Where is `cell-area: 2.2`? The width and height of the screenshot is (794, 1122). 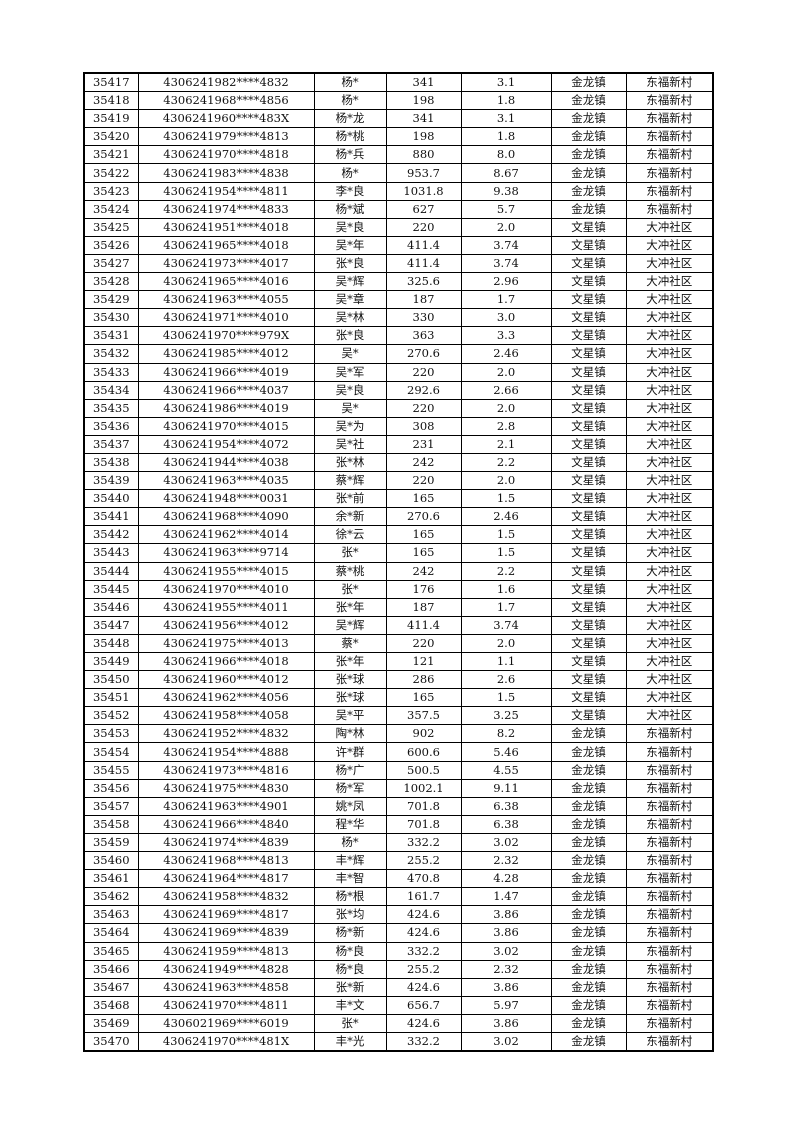 cell-area: 2.2 is located at coordinates (506, 462).